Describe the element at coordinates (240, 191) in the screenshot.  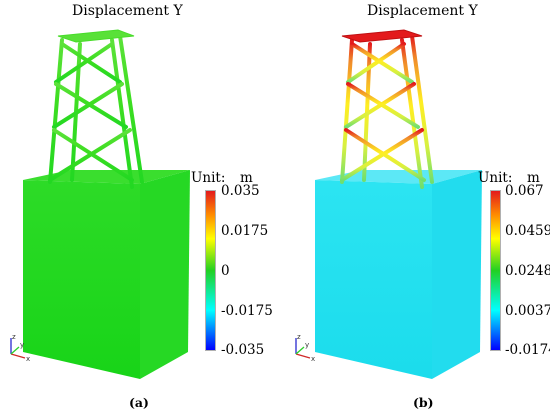
I see `panel-a-tick: 0.035` at that location.